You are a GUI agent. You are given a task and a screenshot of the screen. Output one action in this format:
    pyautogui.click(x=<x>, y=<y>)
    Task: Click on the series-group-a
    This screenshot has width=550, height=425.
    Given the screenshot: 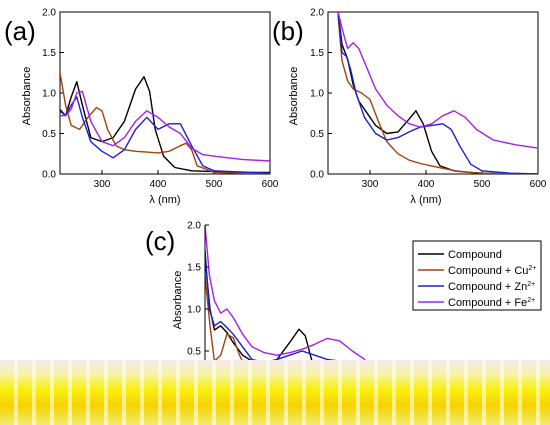 What is the action you would take?
    pyautogui.click(x=165, y=123)
    